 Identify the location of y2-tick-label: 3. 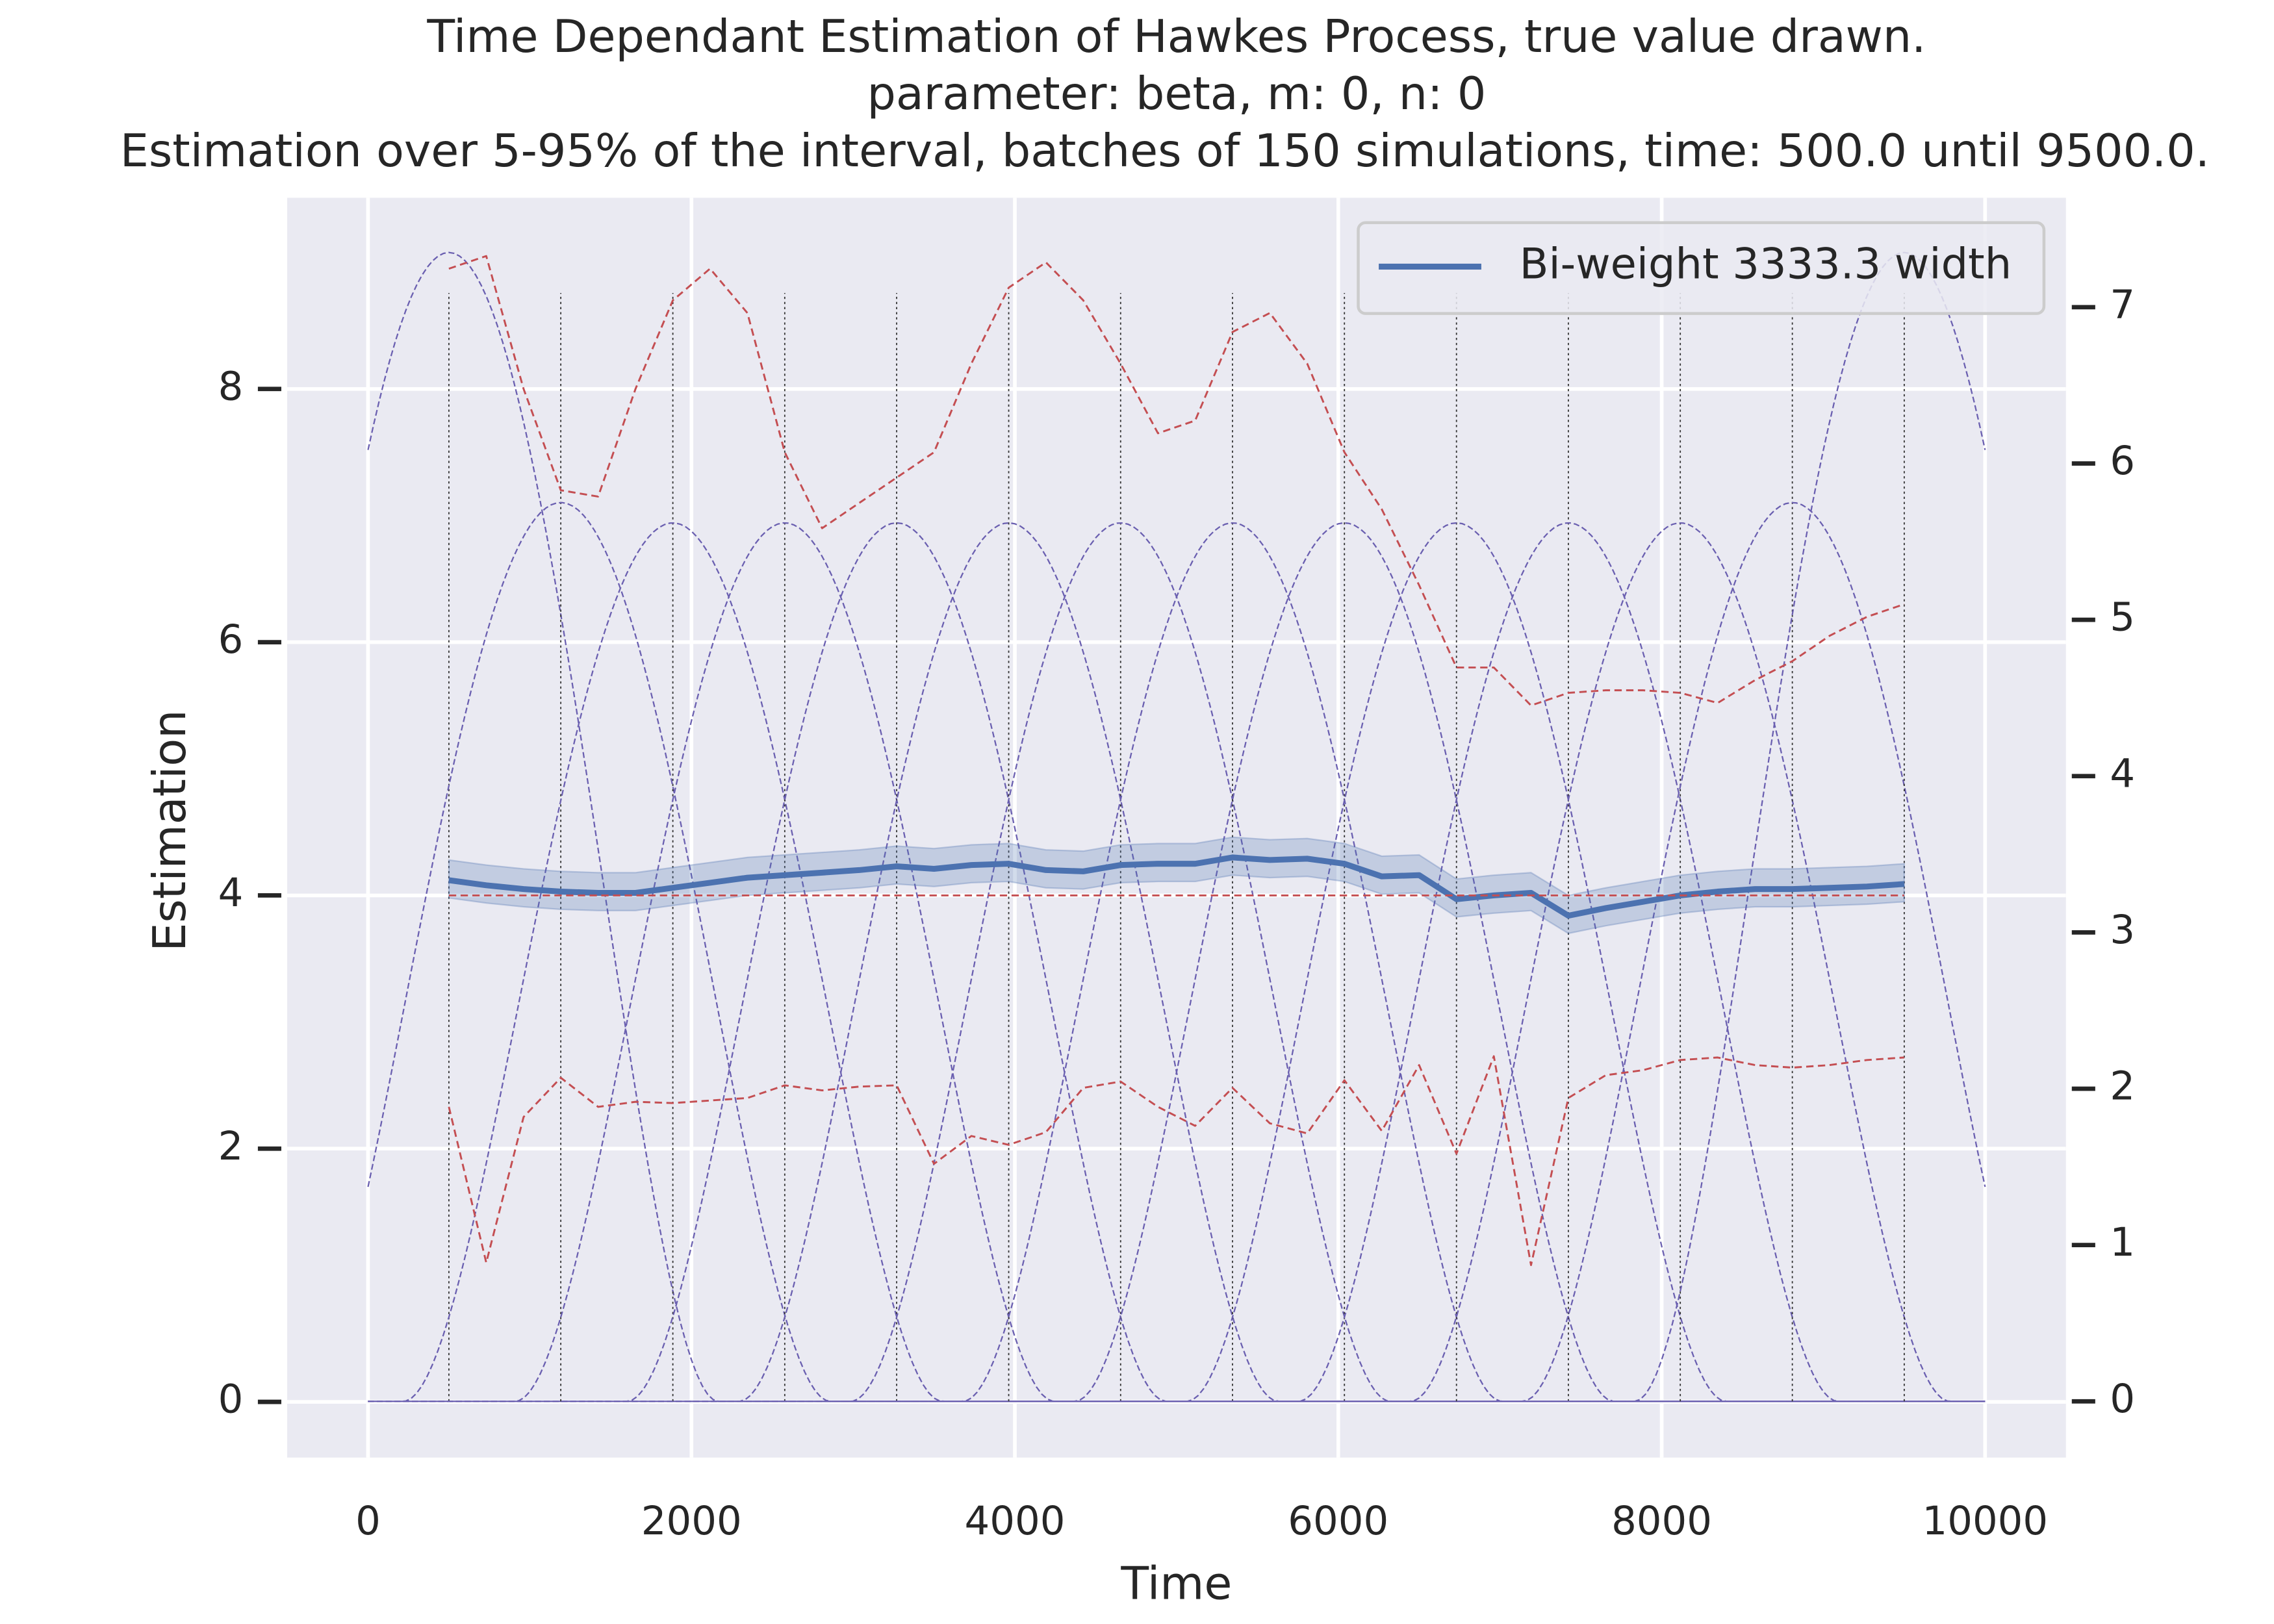
(2122, 930).